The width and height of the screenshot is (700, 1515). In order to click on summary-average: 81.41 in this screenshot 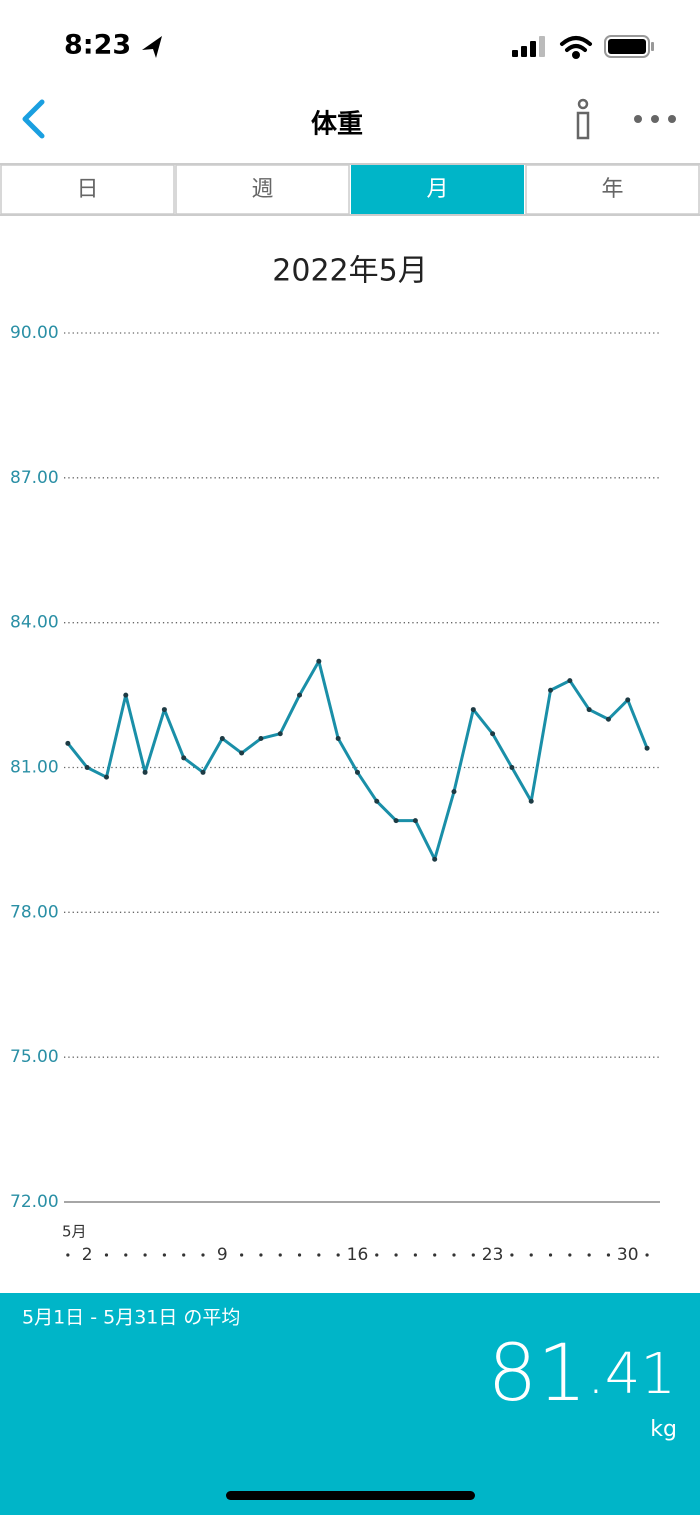, I will do `click(582, 1374)`.